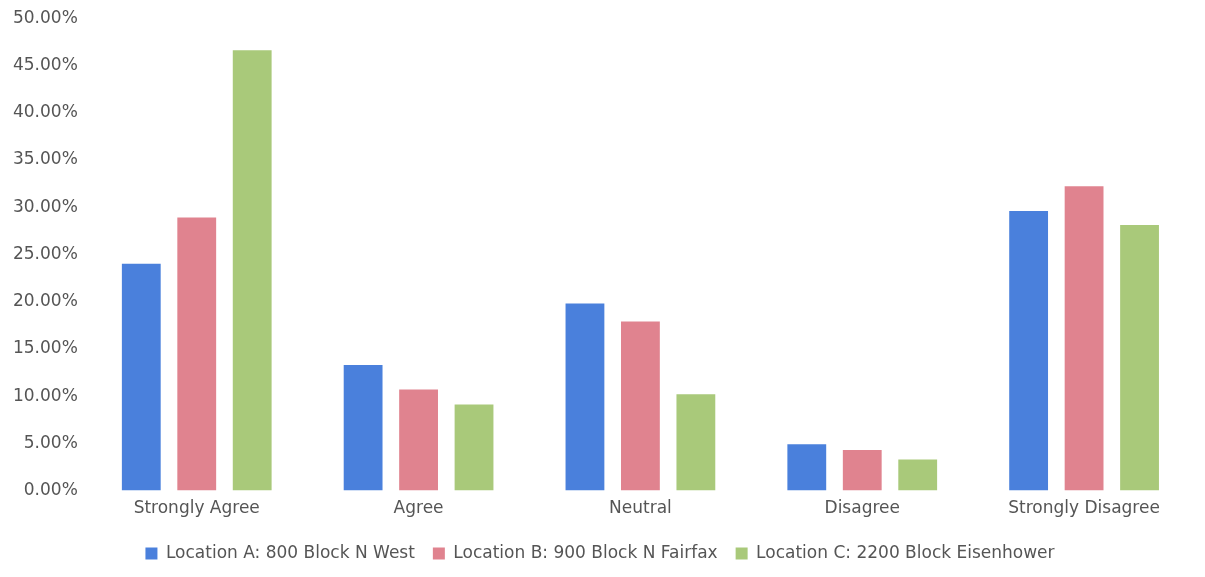 The image size is (1205, 577). Describe the element at coordinates (45, 158) in the screenshot. I see `y-tick-label: 35.00%` at that location.